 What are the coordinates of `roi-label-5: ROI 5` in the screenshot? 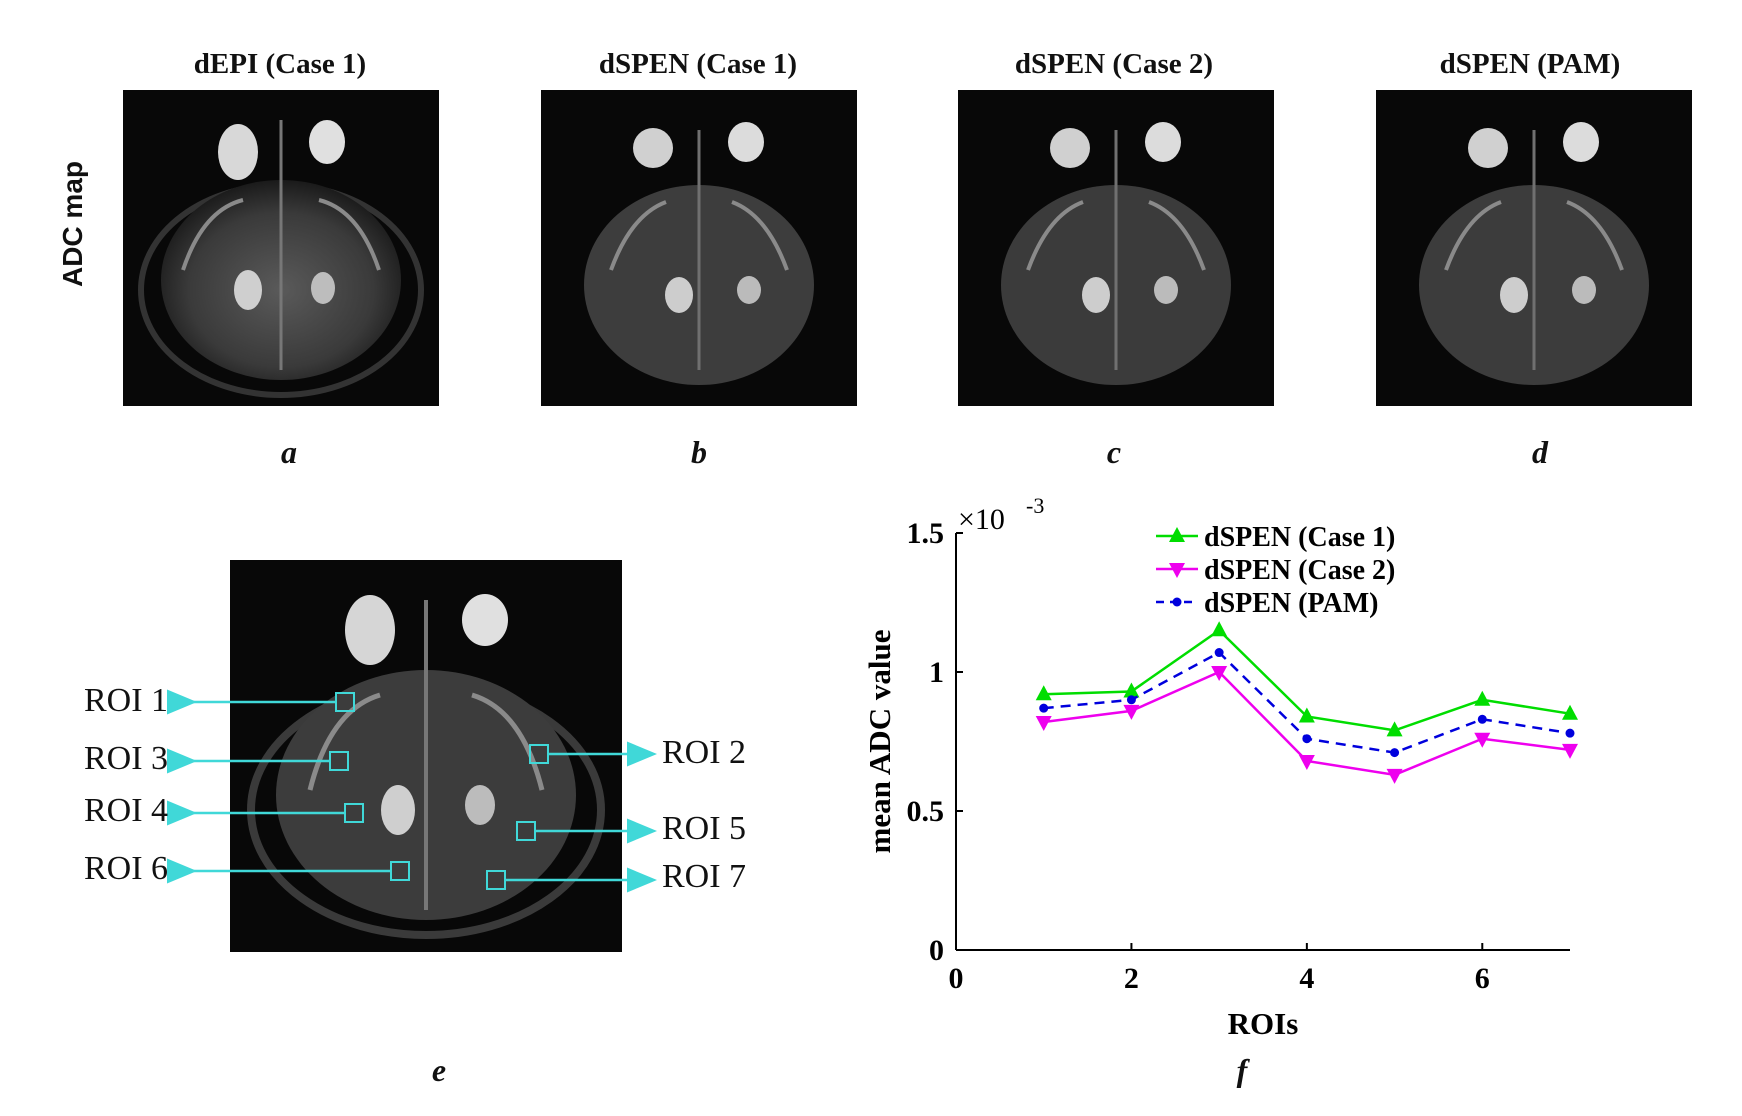 It's located at (704, 828).